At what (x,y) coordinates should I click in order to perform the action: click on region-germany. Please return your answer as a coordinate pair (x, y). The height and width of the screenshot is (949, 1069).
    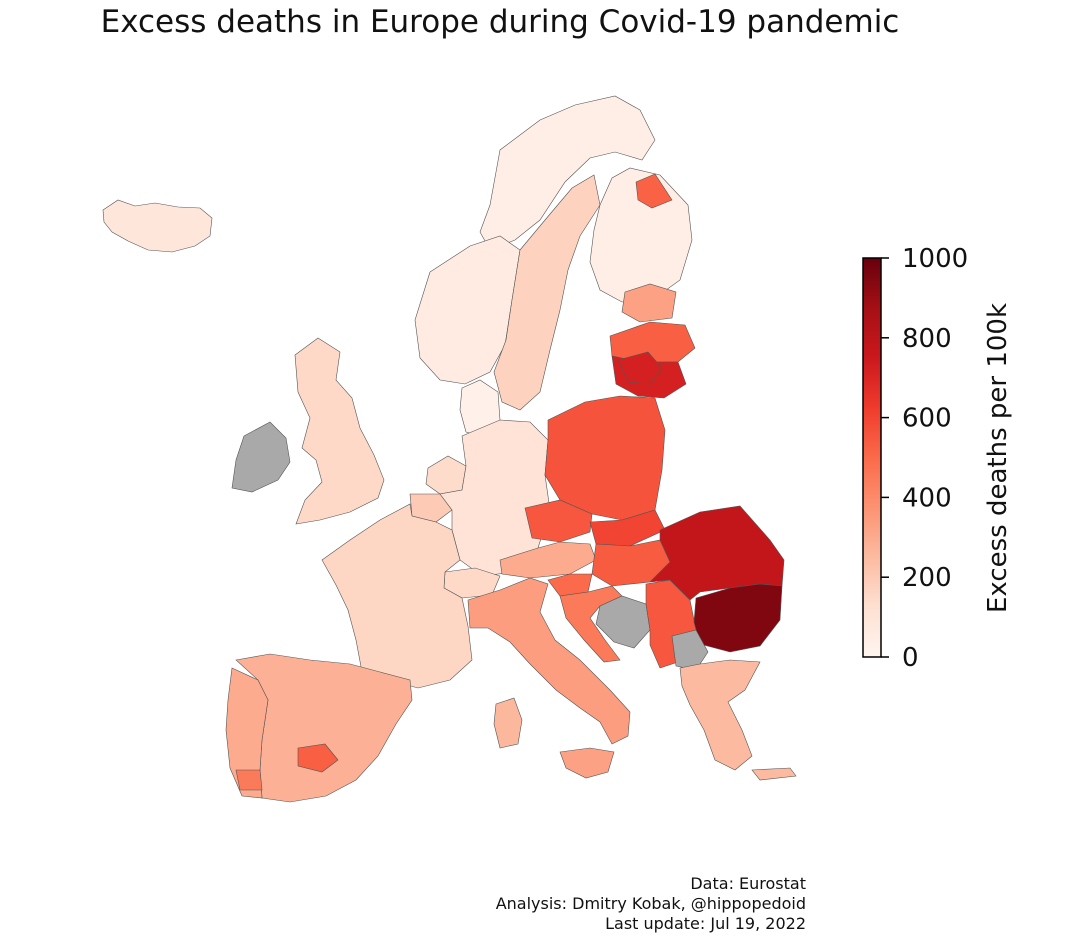
    Looking at the image, I should click on (495, 498).